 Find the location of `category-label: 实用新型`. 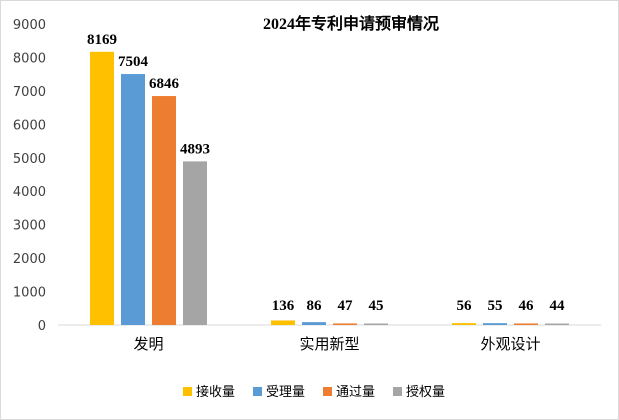

category-label: 实用新型 is located at coordinates (329, 344).